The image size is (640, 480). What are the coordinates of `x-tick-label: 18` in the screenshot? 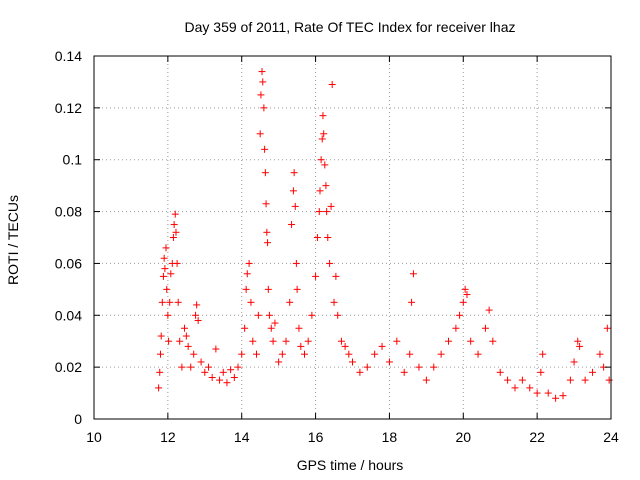 It's located at (390, 437).